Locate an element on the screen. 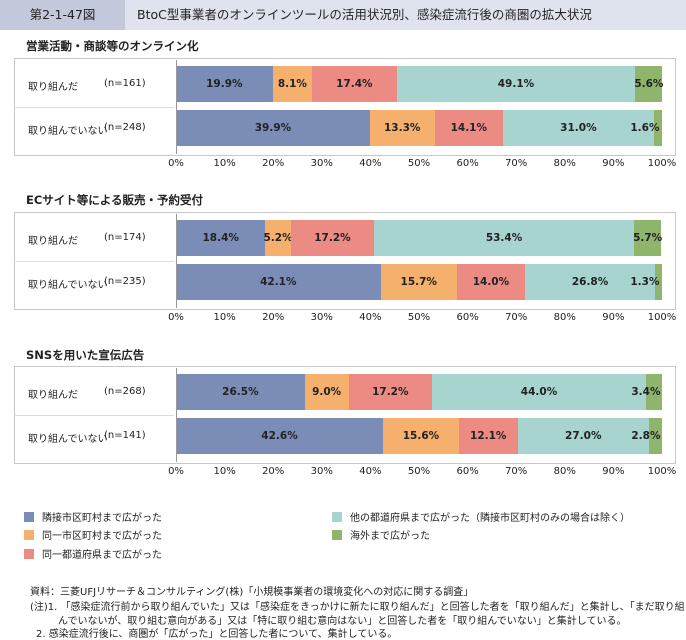  legend-item: 他の都道府県まで広がった（隣接市区町村のみの場合は除く） is located at coordinates (481, 516).